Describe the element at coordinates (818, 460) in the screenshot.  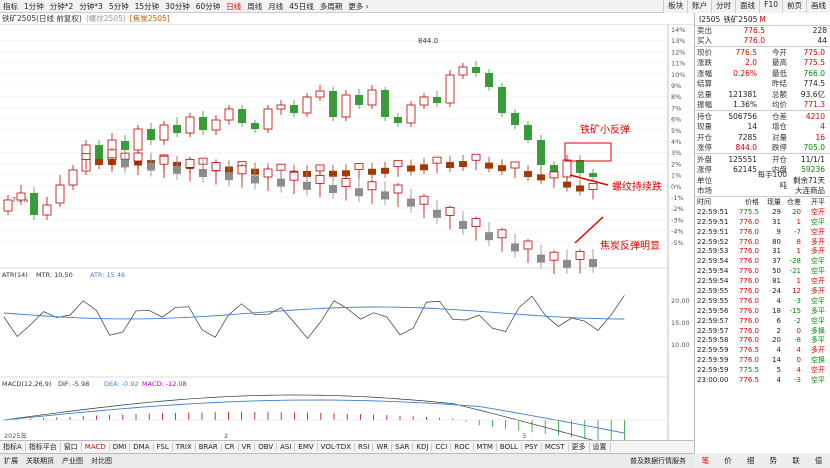
I see `right-tab: 值` at that location.